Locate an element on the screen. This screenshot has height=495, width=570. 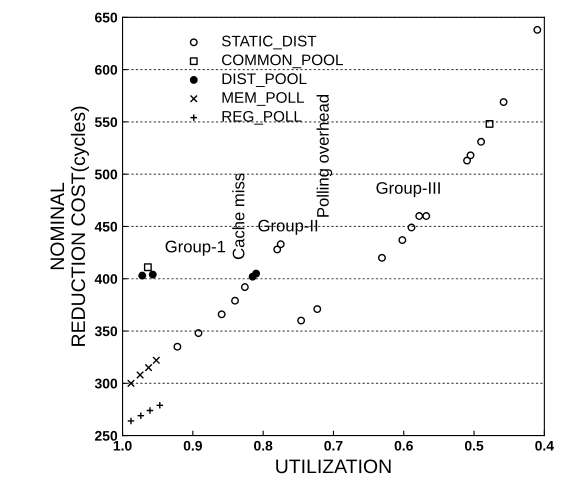
y-tick-label: 450 is located at coordinates (106, 227).